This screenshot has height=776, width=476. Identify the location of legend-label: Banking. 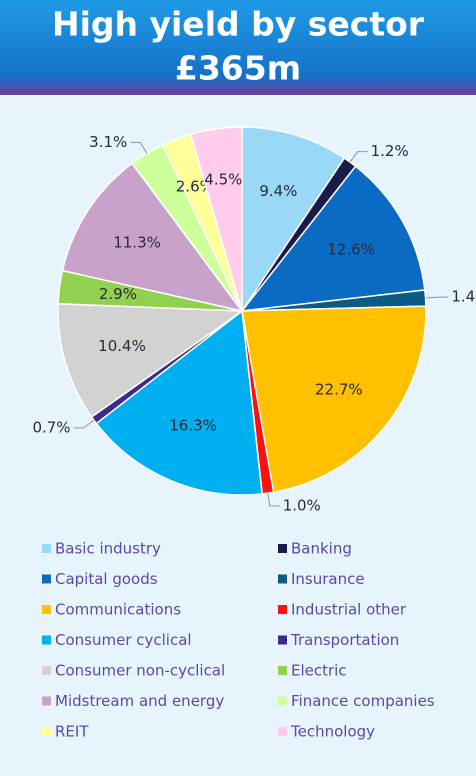
(321, 549).